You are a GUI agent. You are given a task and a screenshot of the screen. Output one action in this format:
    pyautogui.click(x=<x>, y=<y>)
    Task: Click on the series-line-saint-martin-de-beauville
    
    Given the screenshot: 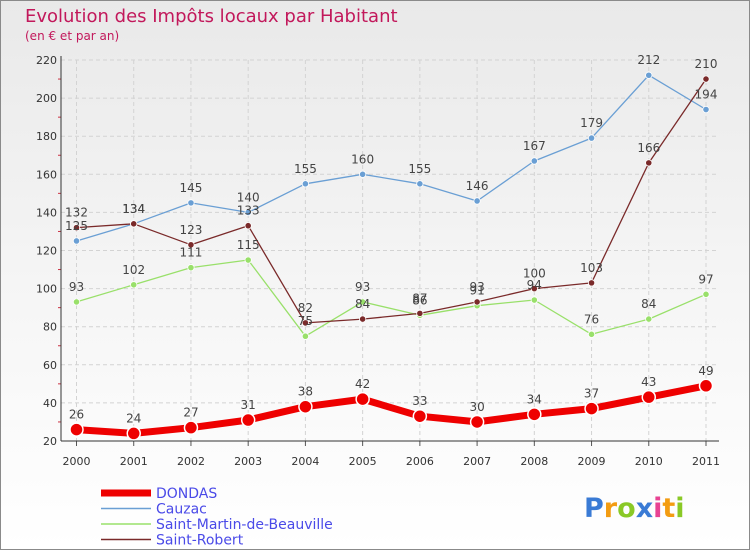 What is the action you would take?
    pyautogui.click(x=391, y=298)
    